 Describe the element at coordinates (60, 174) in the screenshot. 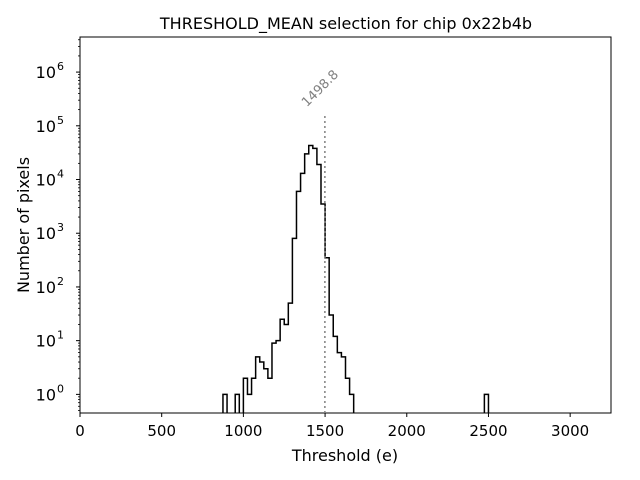

I see `y-tick-label-exponent: 4` at that location.